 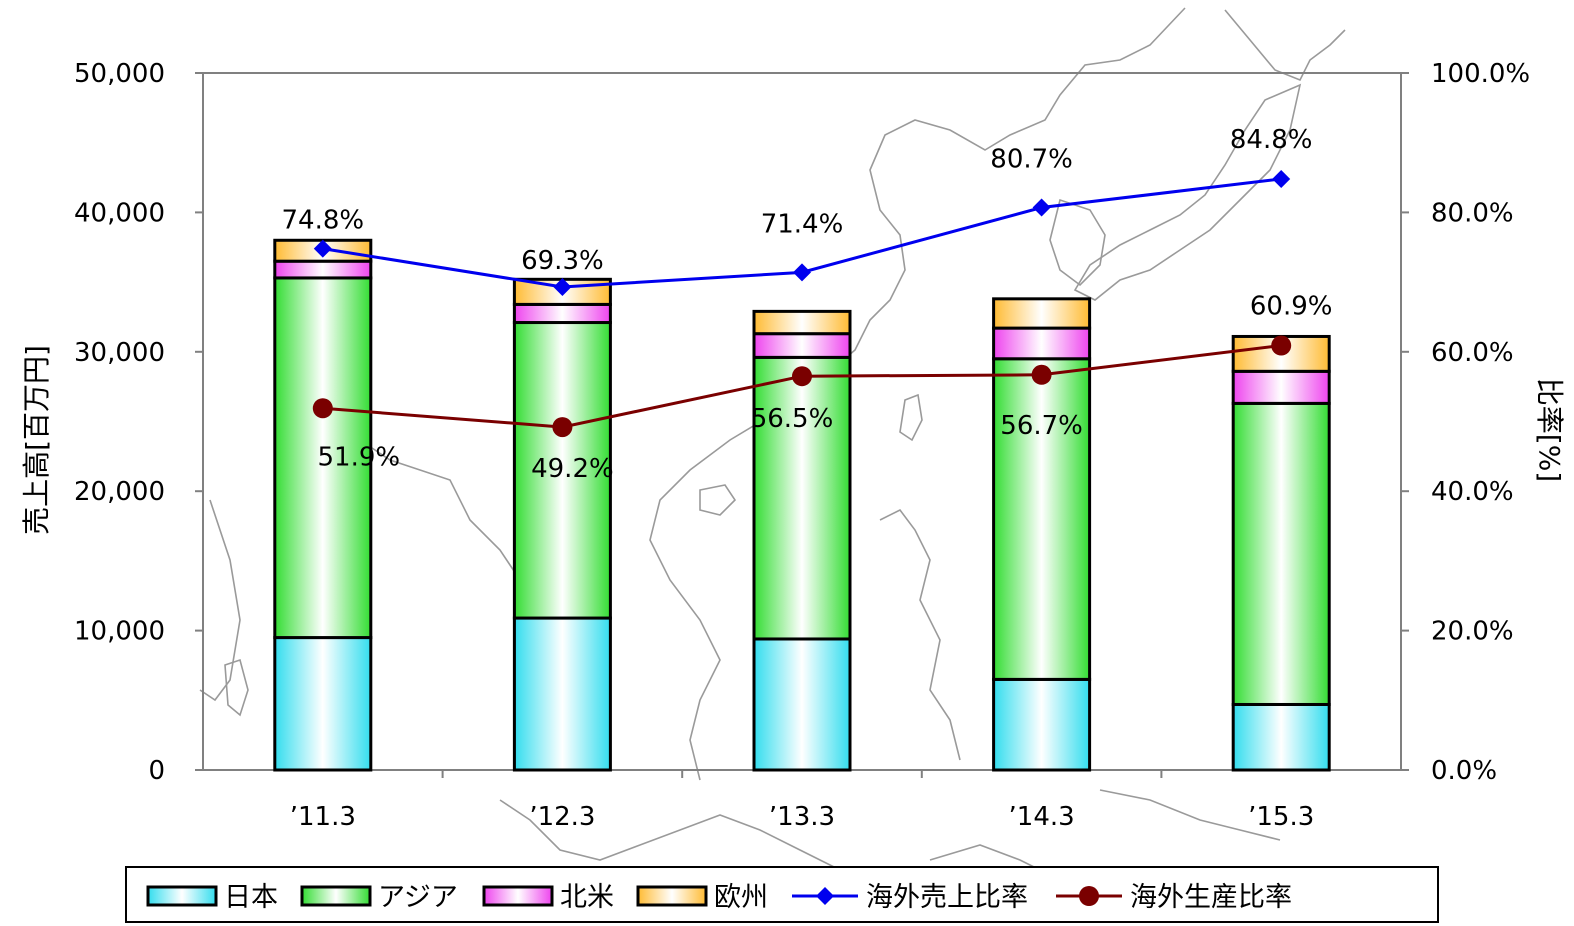 I want to click on x-tick-label: ’13.3, so click(x=802, y=817).